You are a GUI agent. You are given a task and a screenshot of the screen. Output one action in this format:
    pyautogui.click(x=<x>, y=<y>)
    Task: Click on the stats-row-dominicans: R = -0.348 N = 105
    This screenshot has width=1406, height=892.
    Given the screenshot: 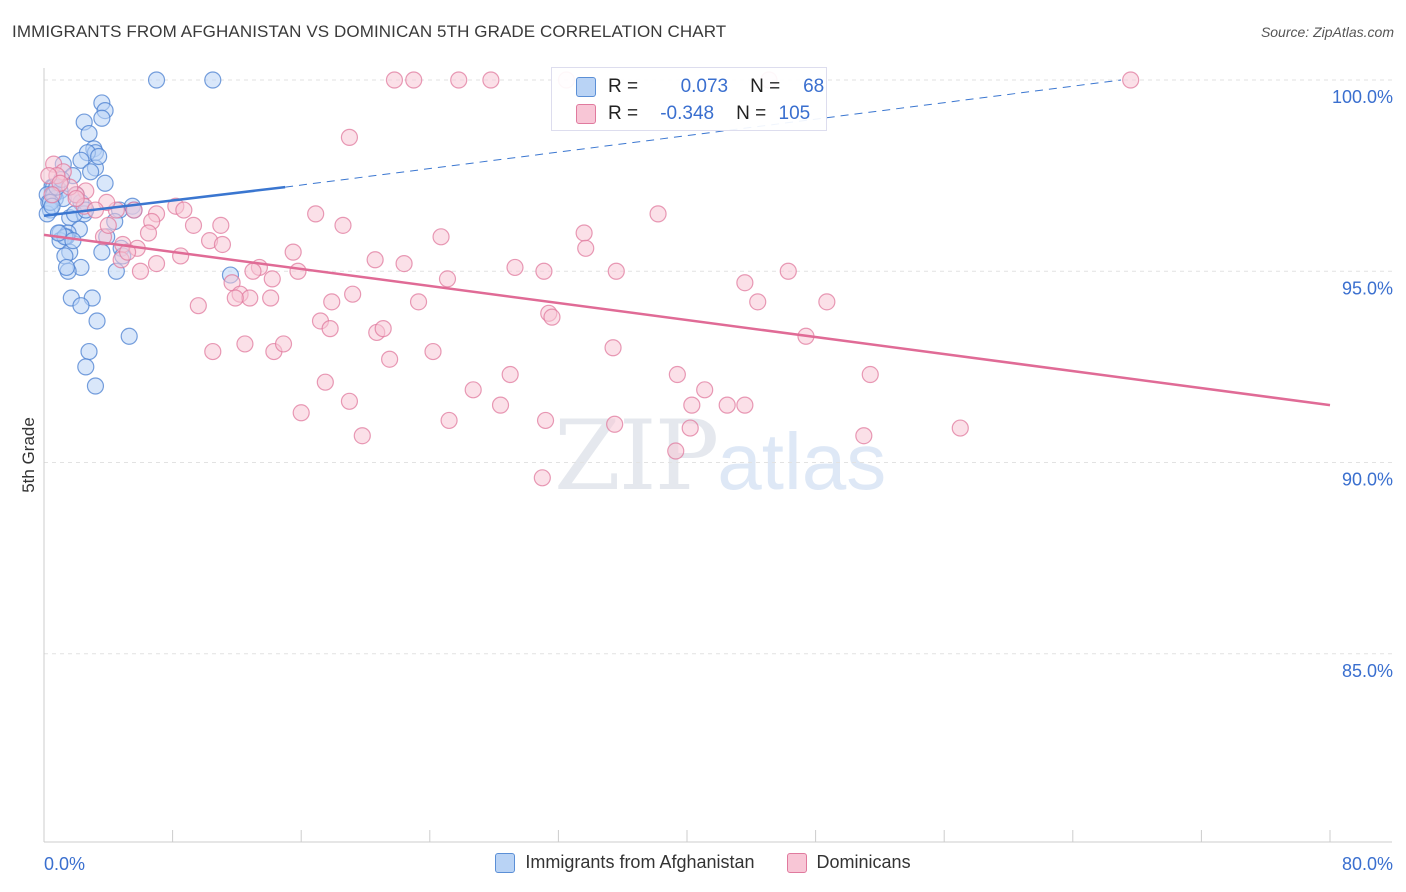 What is the action you would take?
    pyautogui.click(x=681, y=114)
    